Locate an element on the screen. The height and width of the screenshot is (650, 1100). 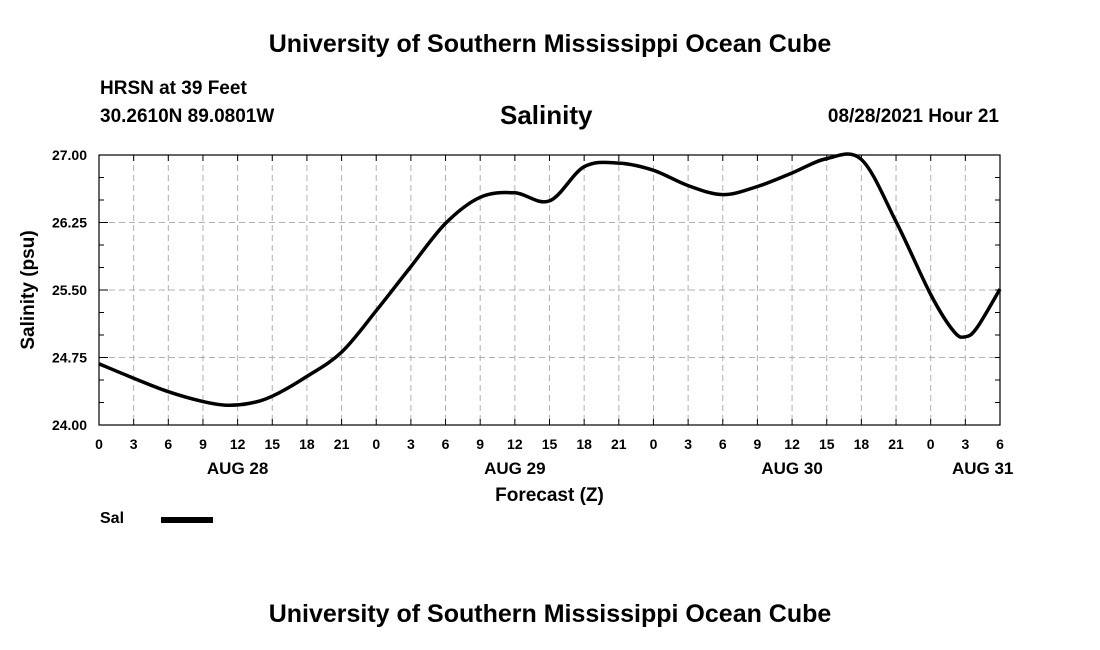
day-label: AUG 31 is located at coordinates (982, 468).